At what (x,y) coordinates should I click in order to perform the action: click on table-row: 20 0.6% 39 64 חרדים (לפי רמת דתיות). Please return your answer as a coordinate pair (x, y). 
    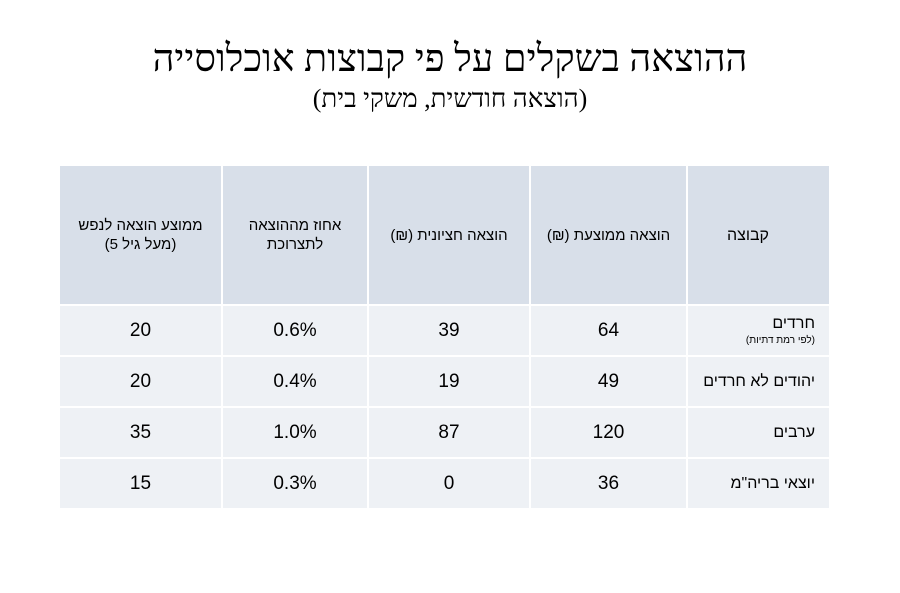
    Looking at the image, I should click on (444, 331).